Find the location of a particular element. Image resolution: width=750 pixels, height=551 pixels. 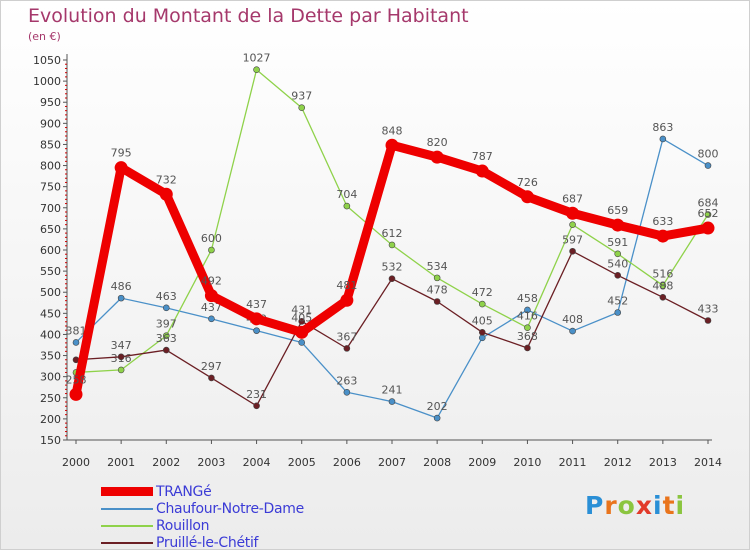

data-label: 478 is located at coordinates (437, 290).